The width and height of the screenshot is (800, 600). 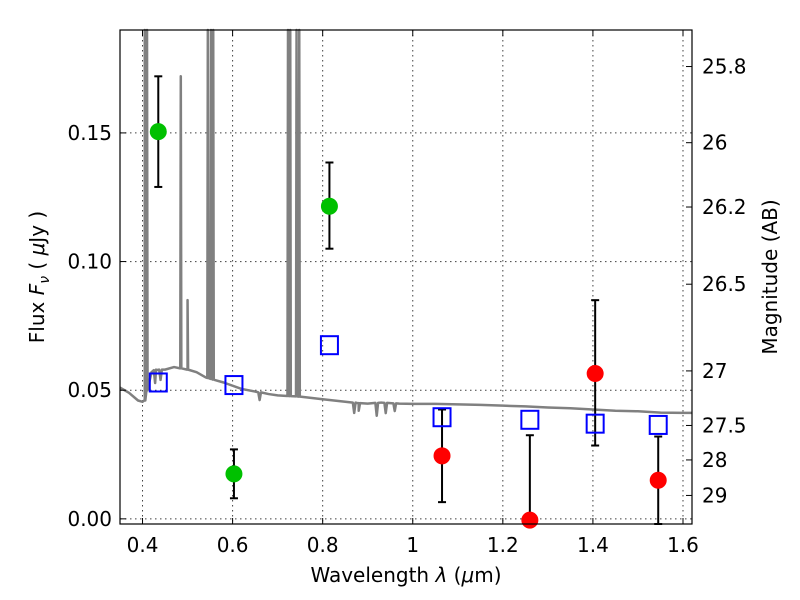 What do you see at coordinates (724, 284) in the screenshot?
I see `y2-tick-label: 26.5` at bounding box center [724, 284].